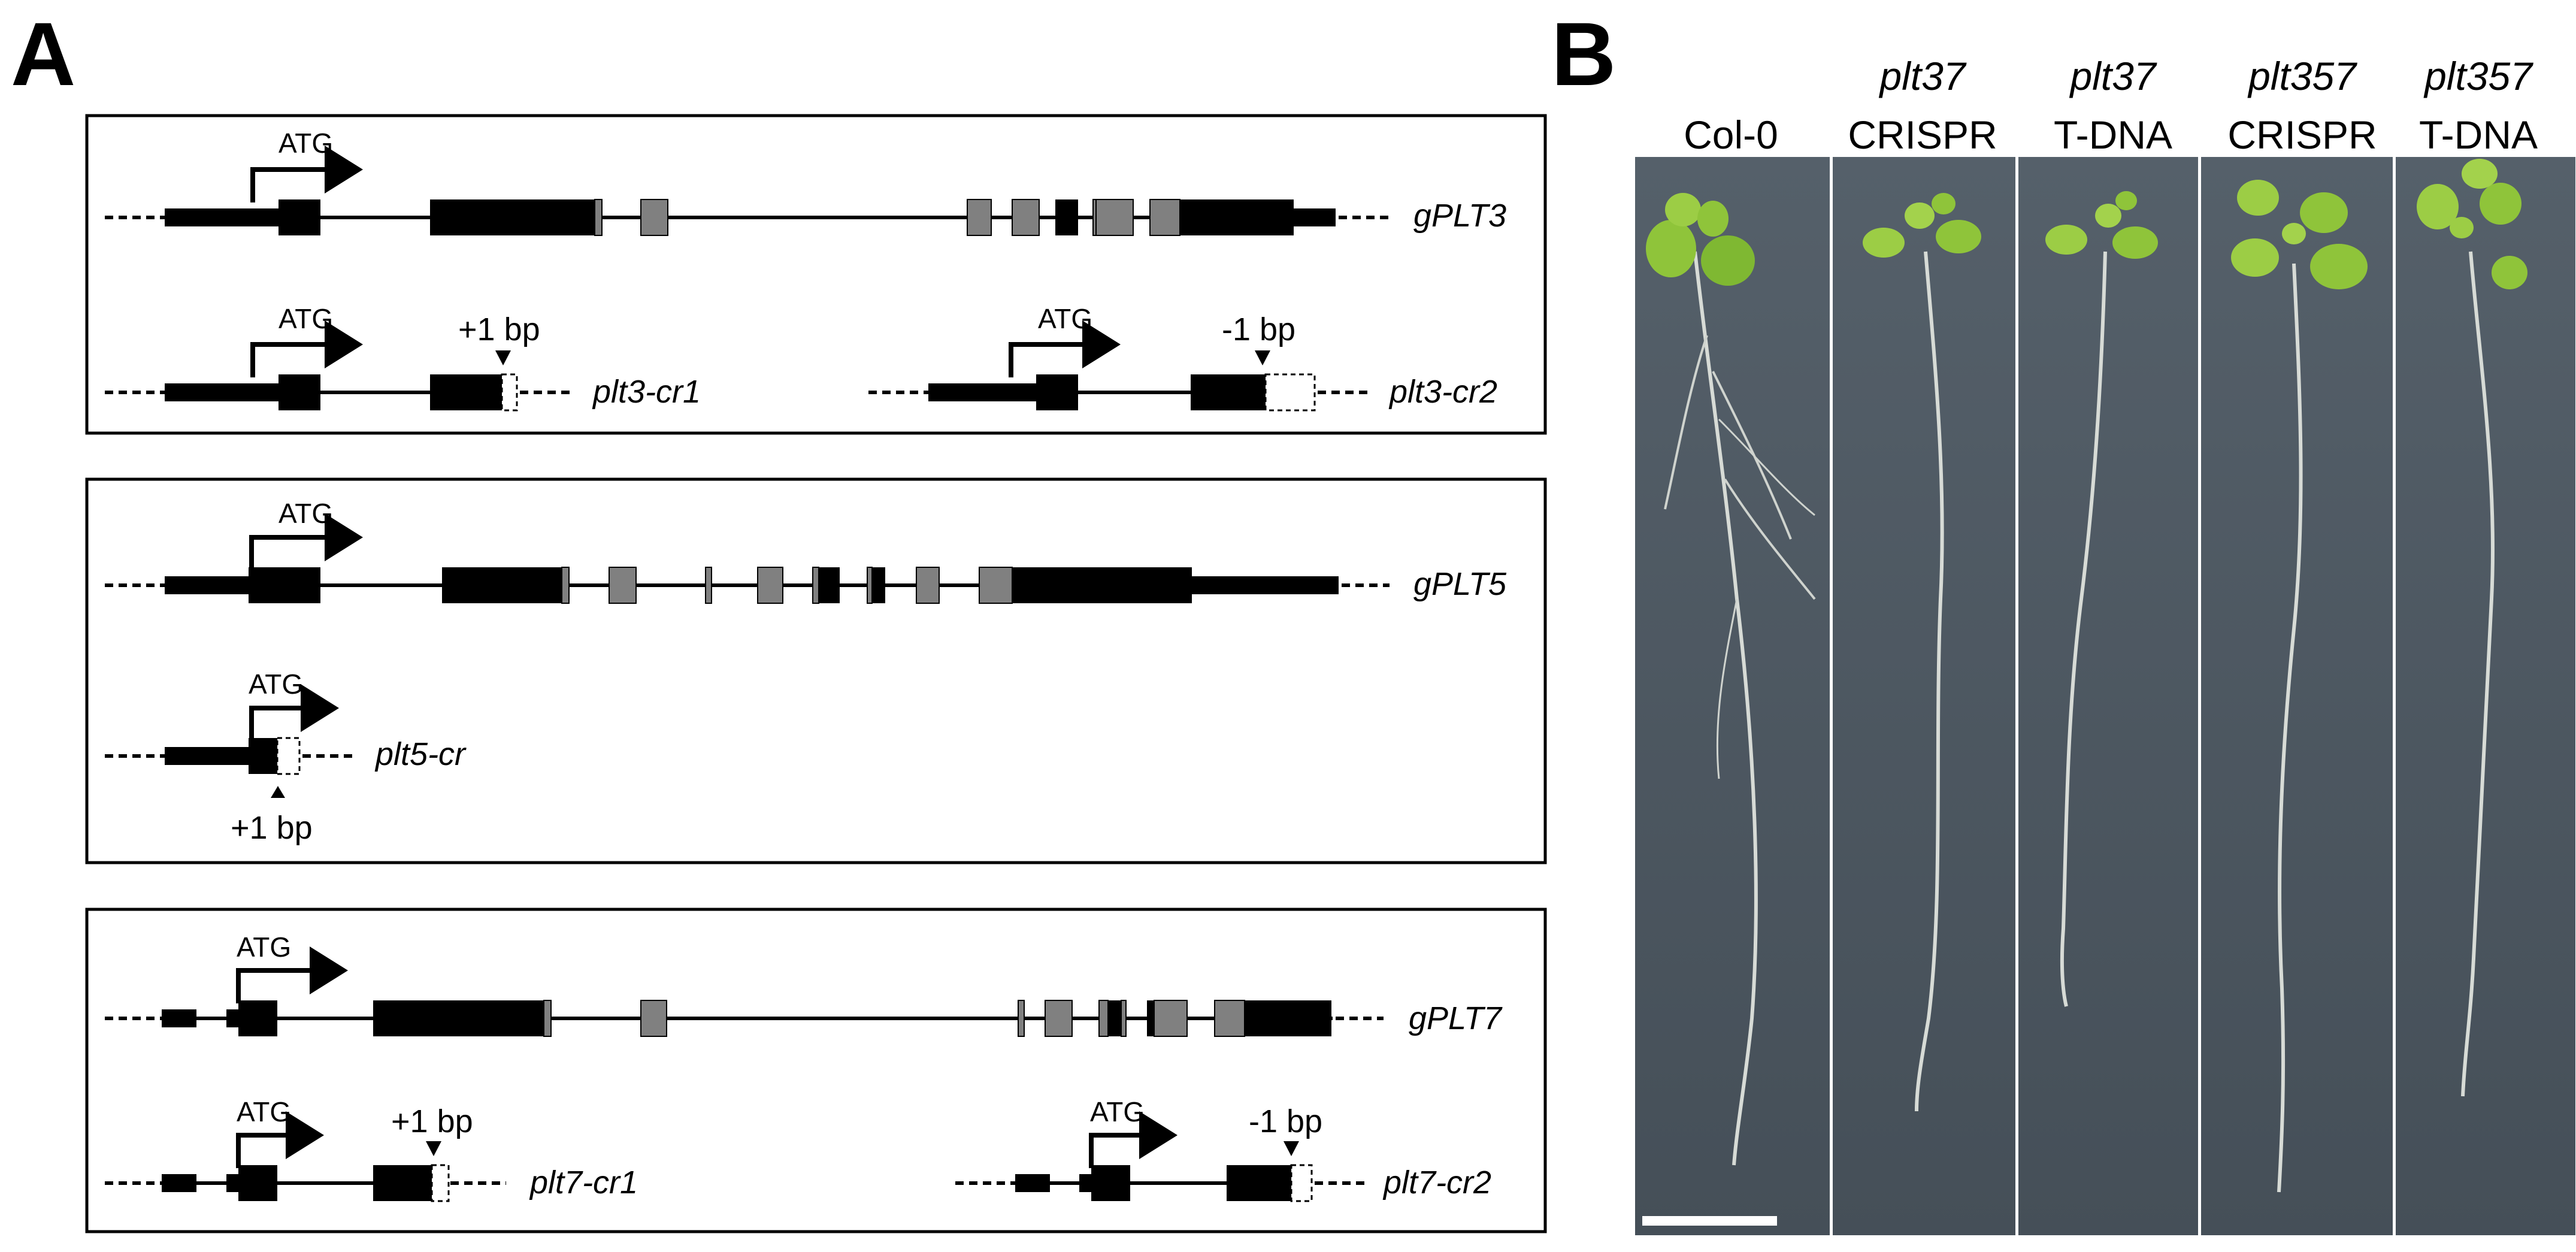 This screenshot has width=2576, height=1252. Describe the element at coordinates (2113, 76) in the screenshot. I see `lane-header-plt37-tdna-line1: plt37` at that location.